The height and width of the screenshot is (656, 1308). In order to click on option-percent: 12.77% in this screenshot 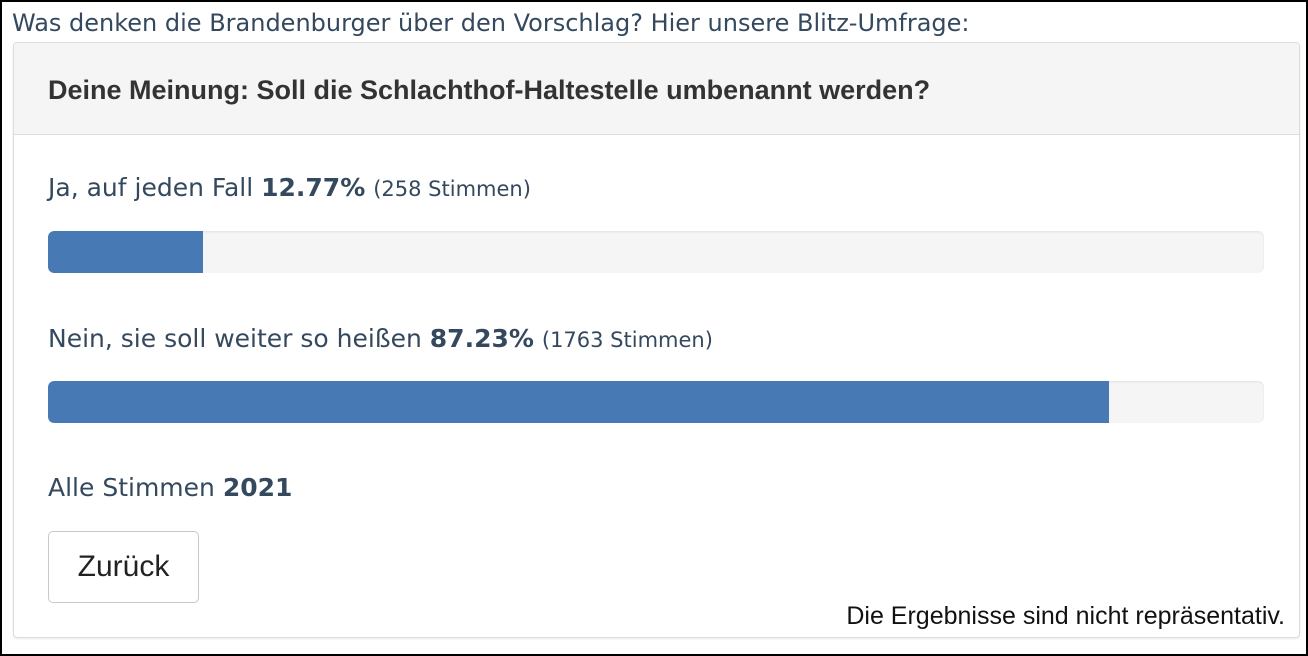, I will do `click(313, 187)`.